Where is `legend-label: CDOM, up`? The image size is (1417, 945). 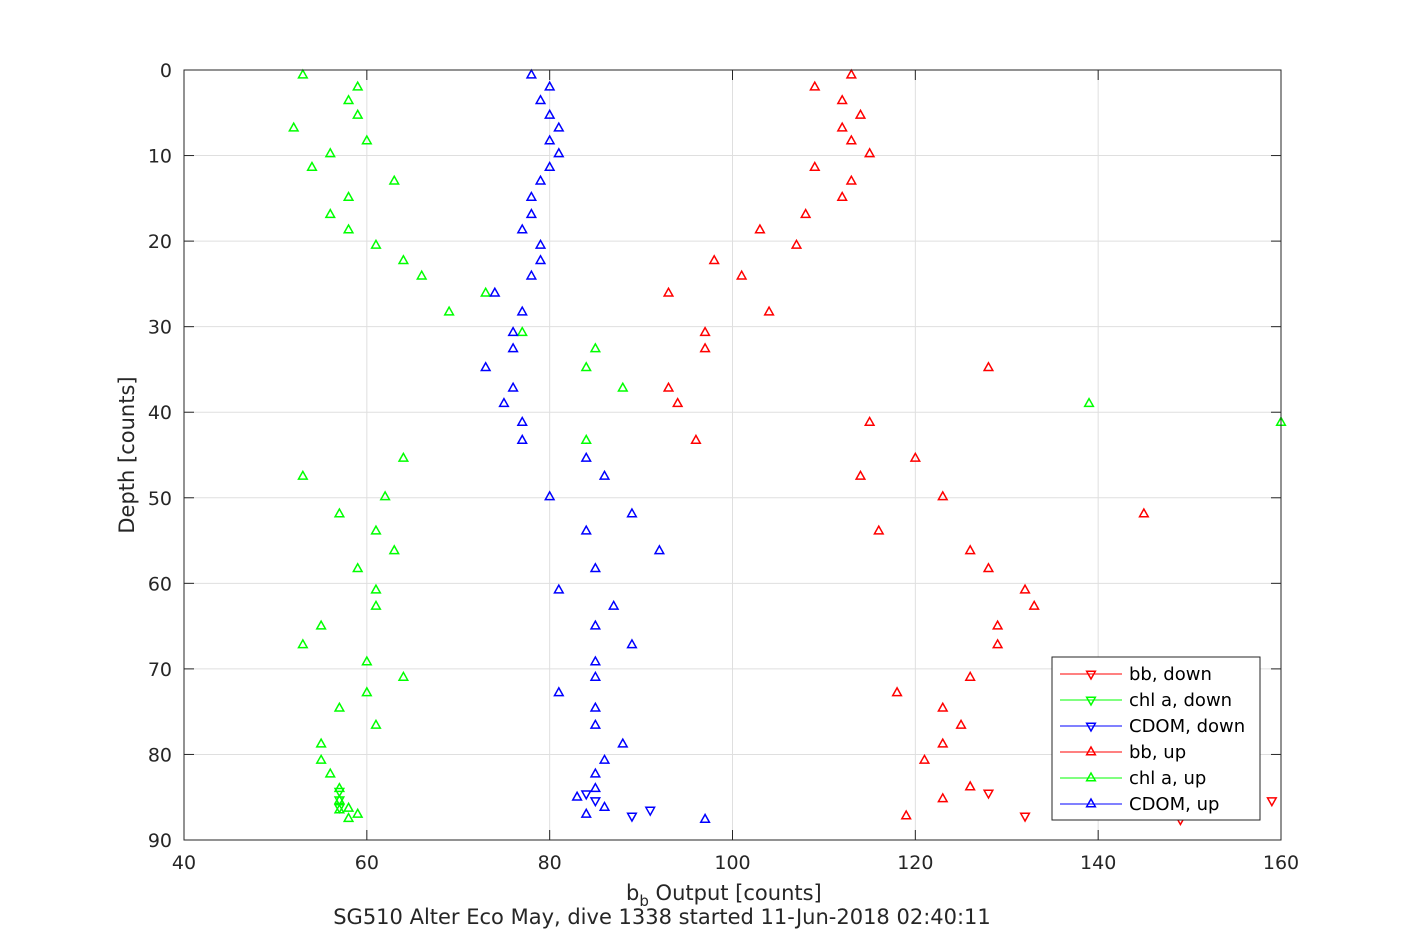
legend-label: CDOM, up is located at coordinates (1174, 804).